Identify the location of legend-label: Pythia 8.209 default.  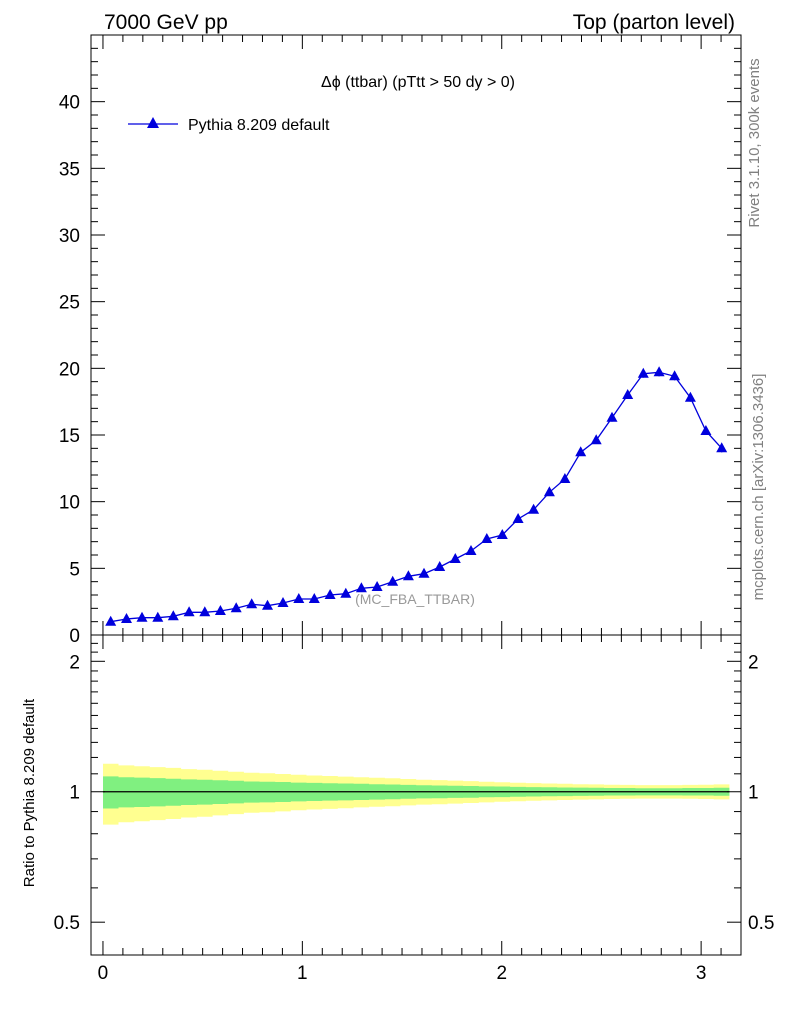
(259, 125).